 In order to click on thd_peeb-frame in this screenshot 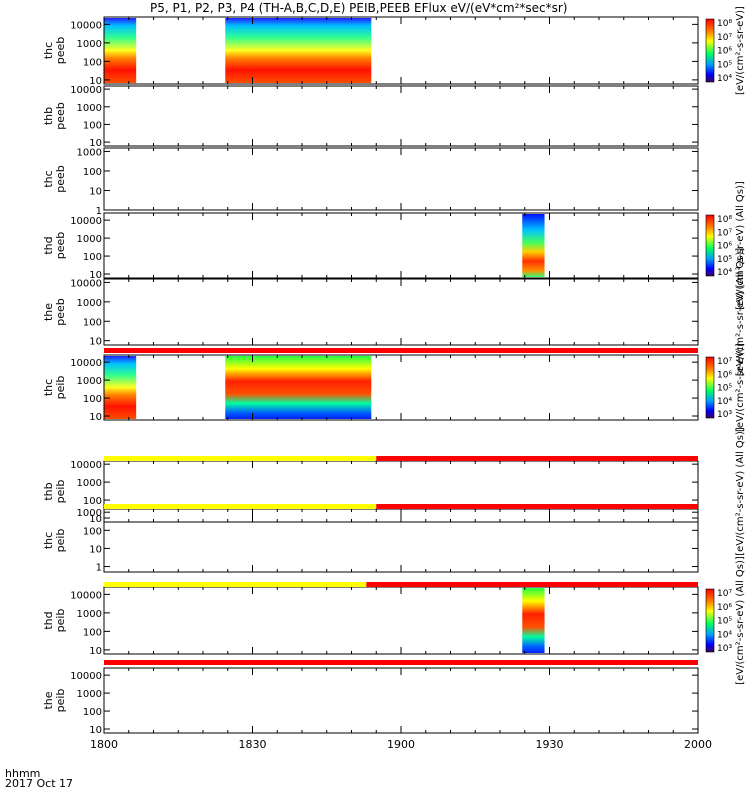, I will do `click(401, 245)`.